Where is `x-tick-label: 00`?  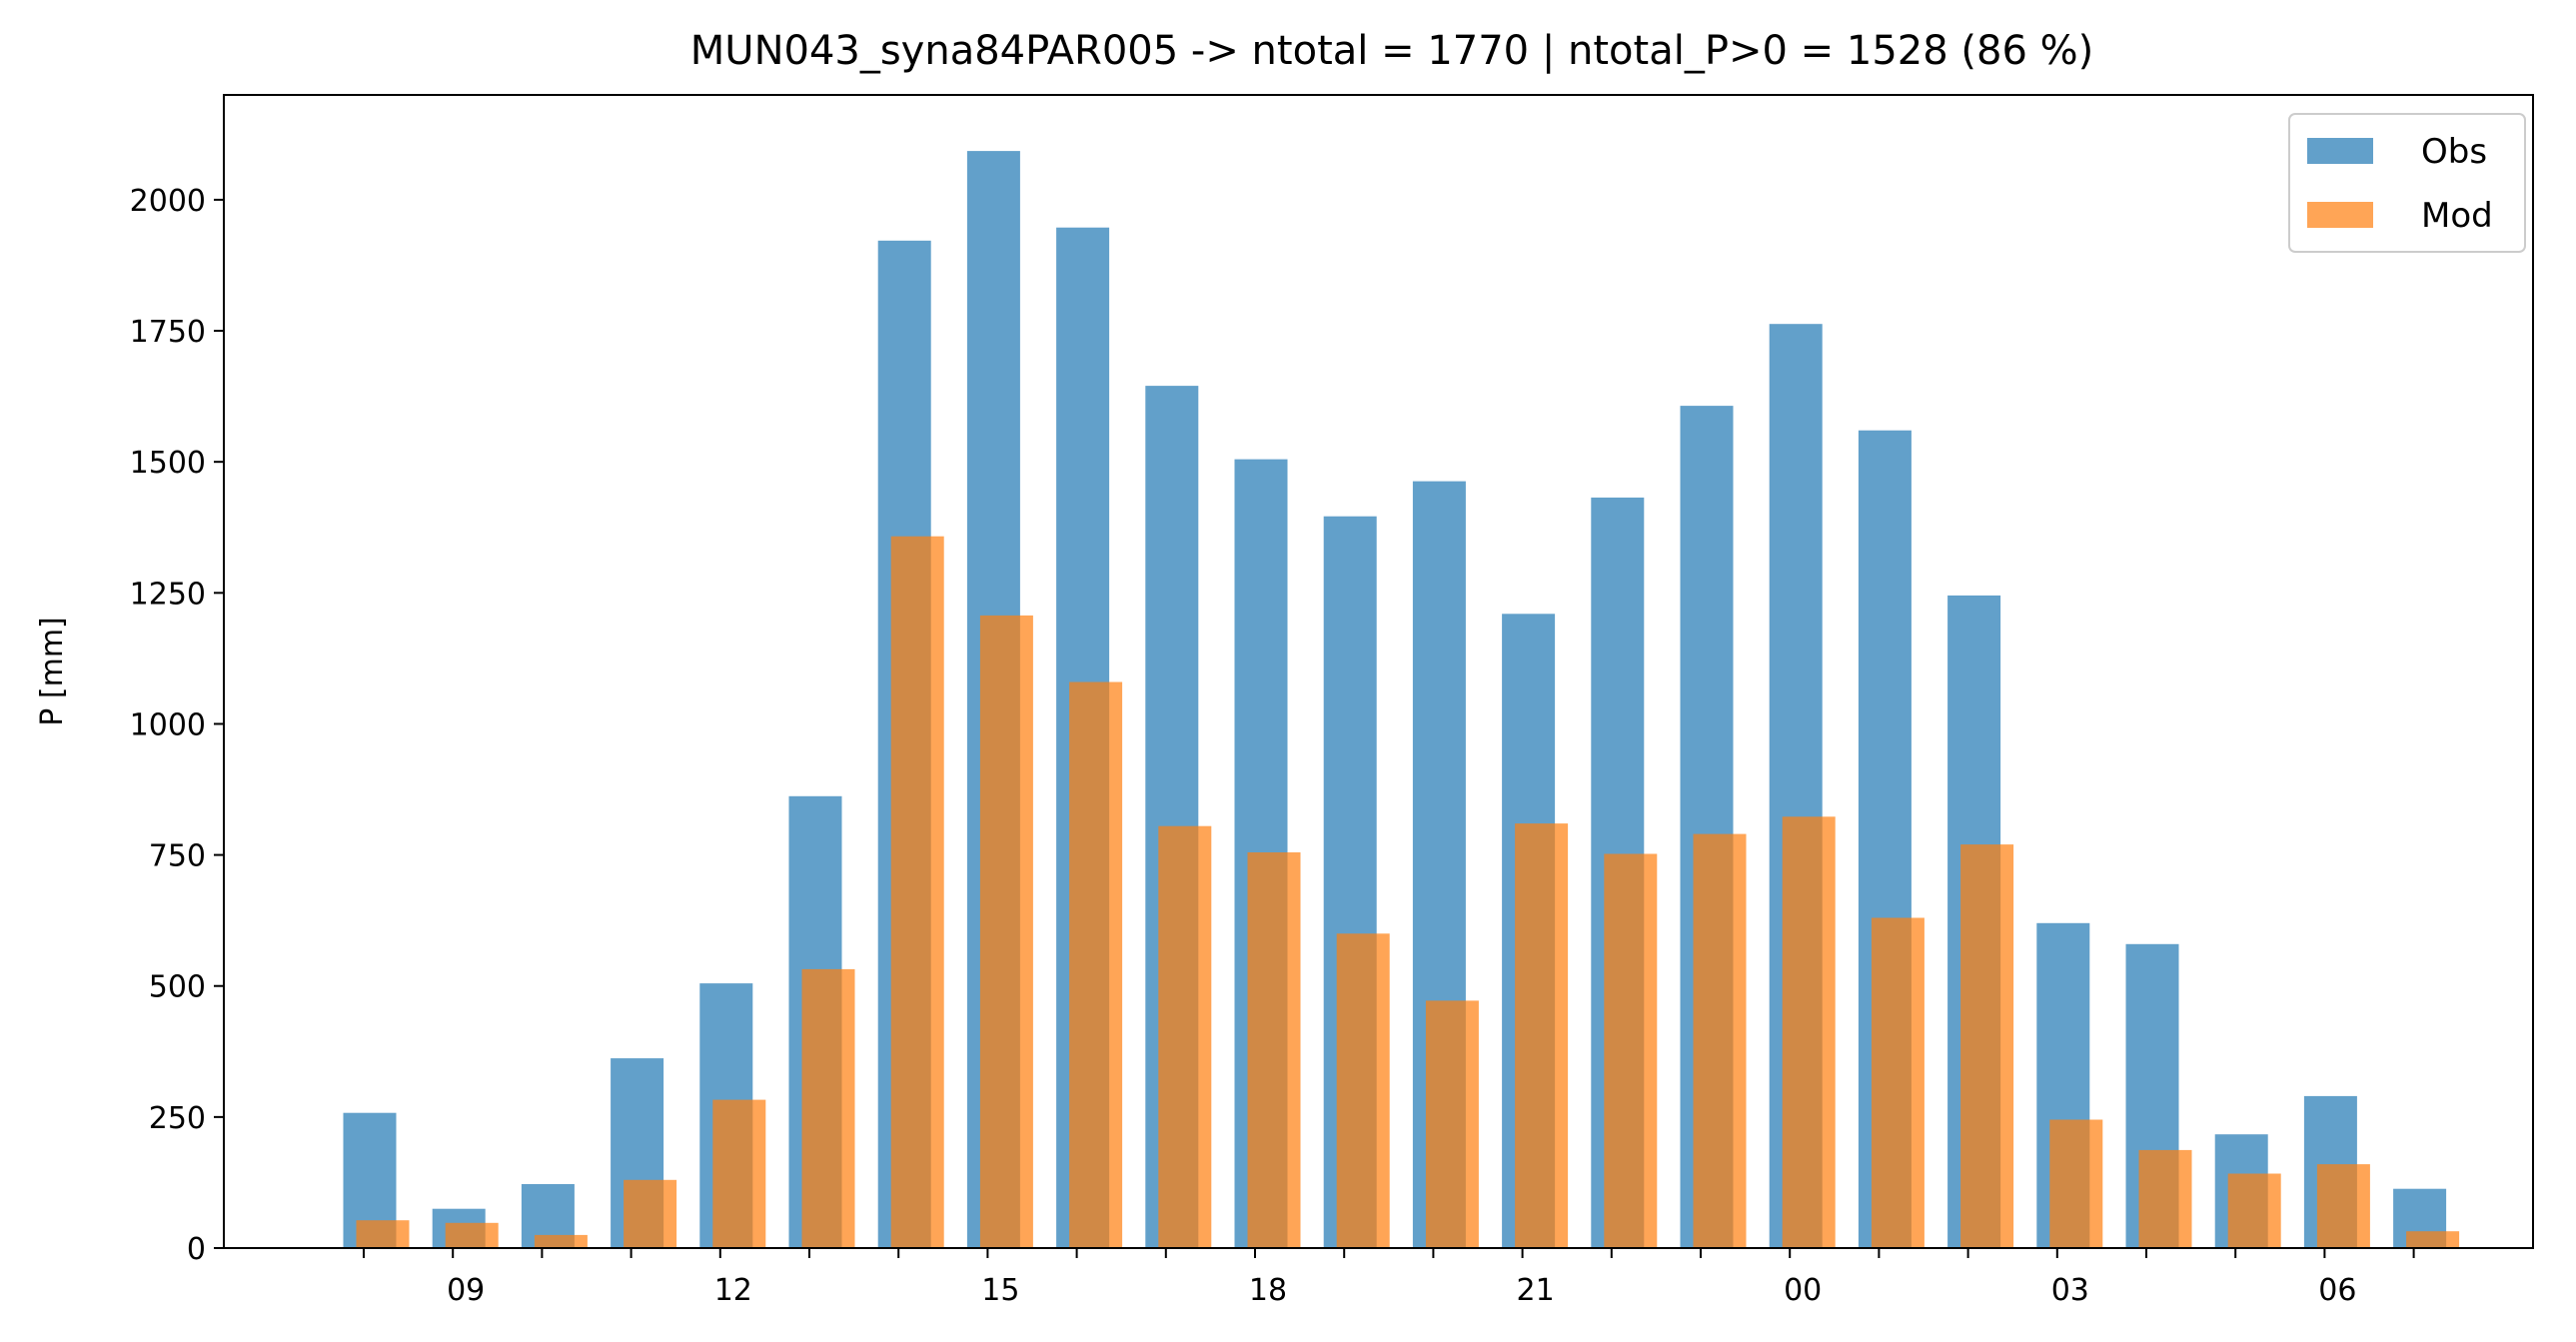
x-tick-label: 00 is located at coordinates (1803, 1290).